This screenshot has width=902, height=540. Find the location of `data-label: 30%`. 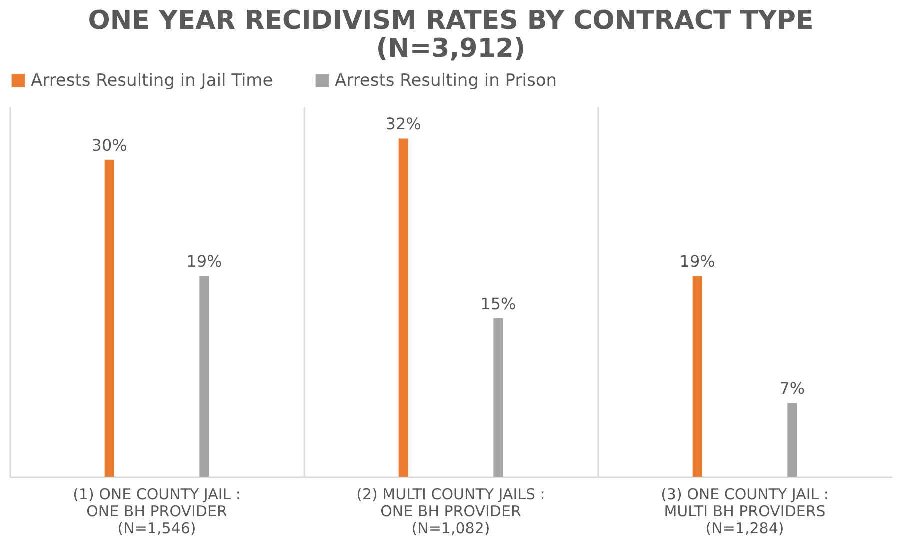

data-label: 30% is located at coordinates (110, 145).